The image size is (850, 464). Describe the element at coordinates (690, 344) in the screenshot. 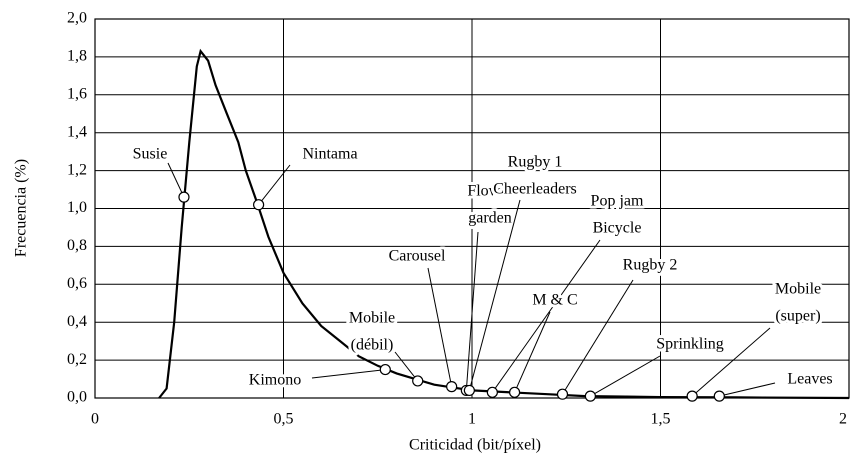

I see `annotation-label: Sprinkling` at that location.